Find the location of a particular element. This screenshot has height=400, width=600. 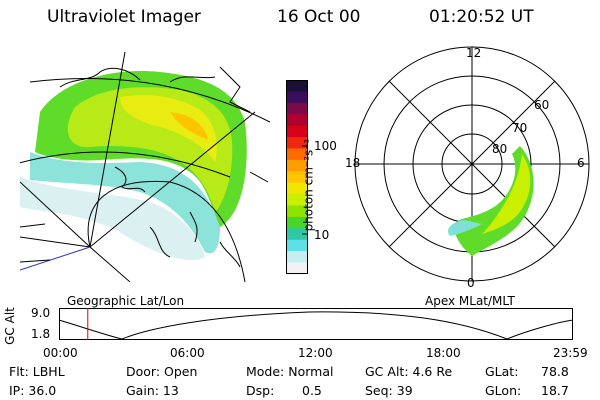

right-panel-caption: Apex MLat/MLT is located at coordinates (470, 301).